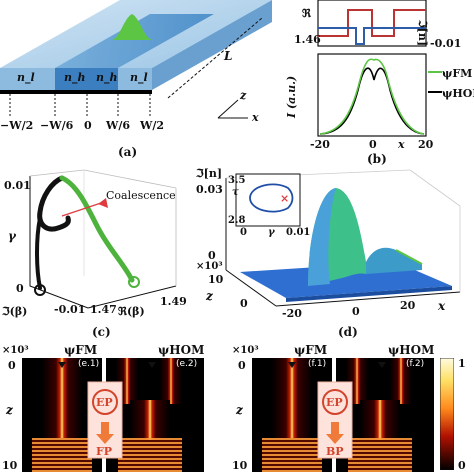  I want to click on zlabel-imag-n: ℑ[n], so click(209, 173).